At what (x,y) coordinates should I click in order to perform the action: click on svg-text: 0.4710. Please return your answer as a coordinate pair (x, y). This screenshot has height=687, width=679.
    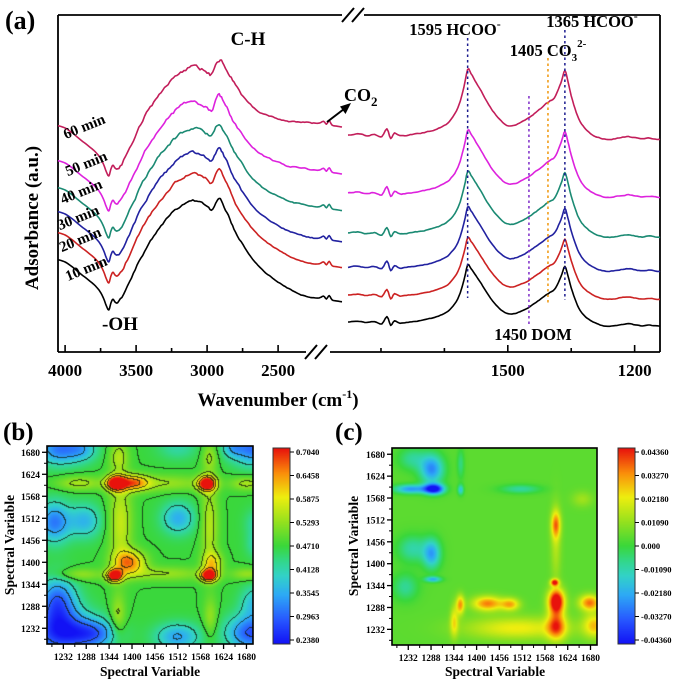
    Looking at the image, I should click on (307, 546).